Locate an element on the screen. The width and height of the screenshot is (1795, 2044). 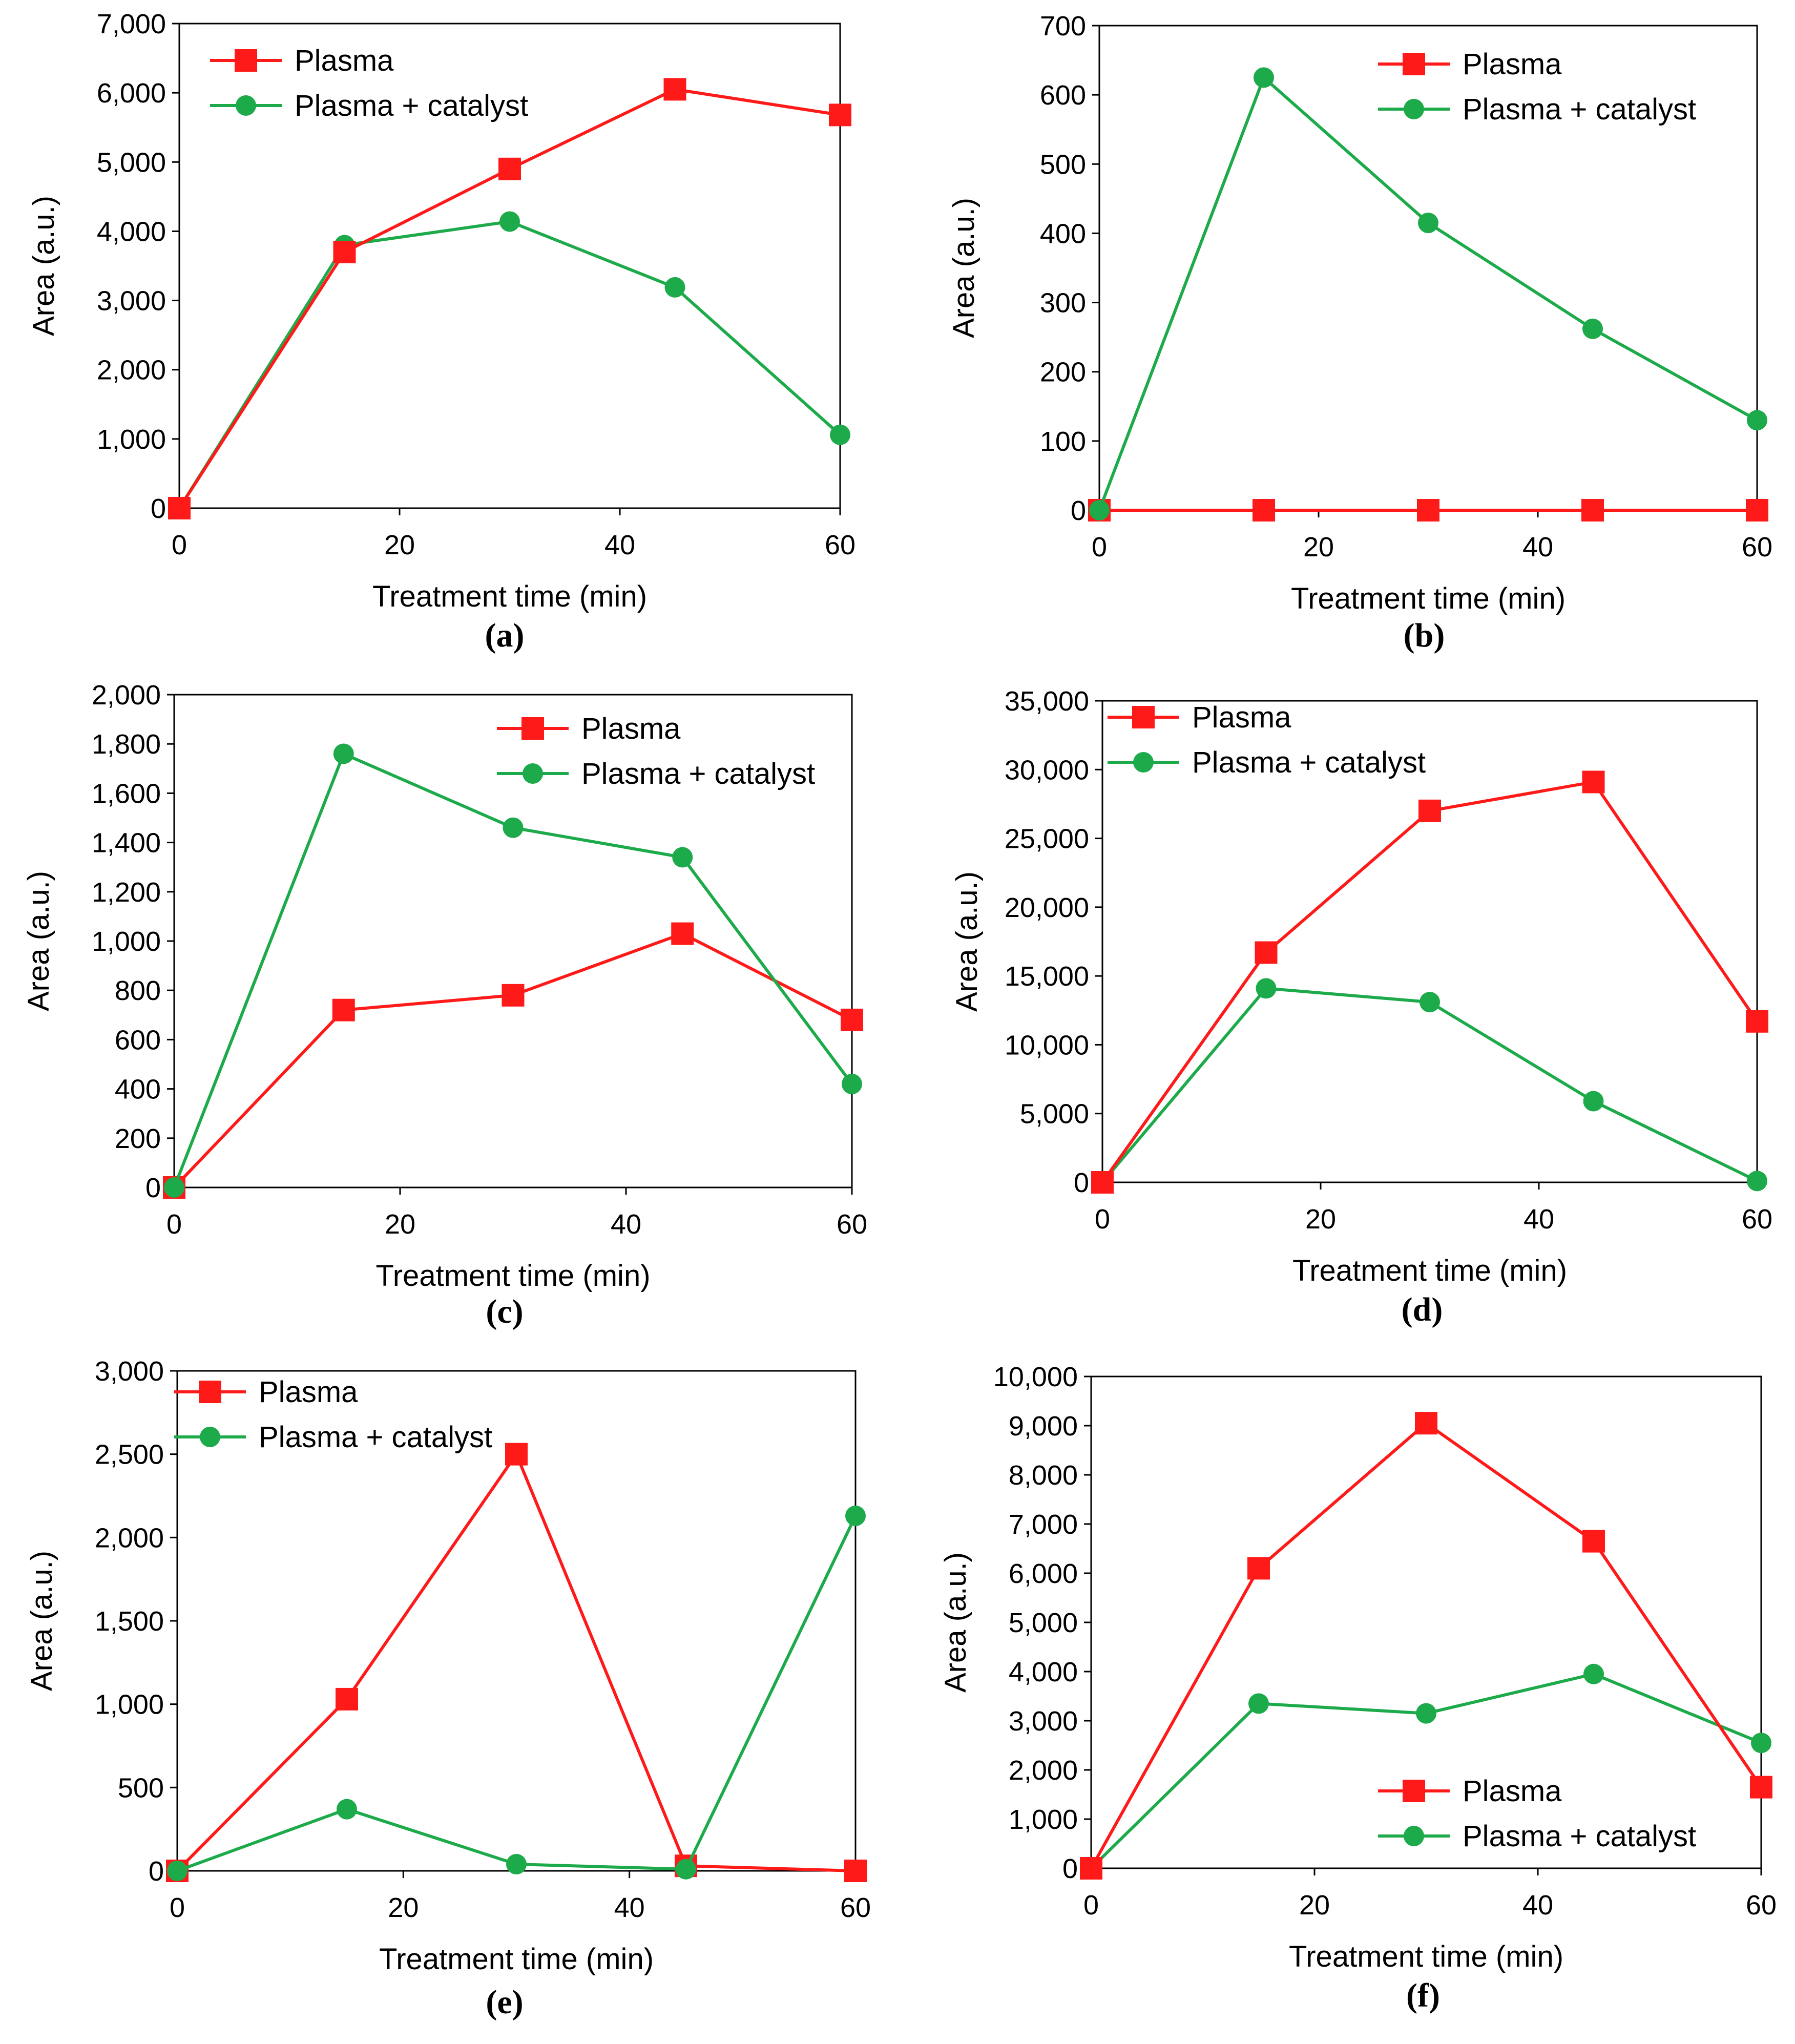
panel-label: (c) is located at coordinates (504, 1312).